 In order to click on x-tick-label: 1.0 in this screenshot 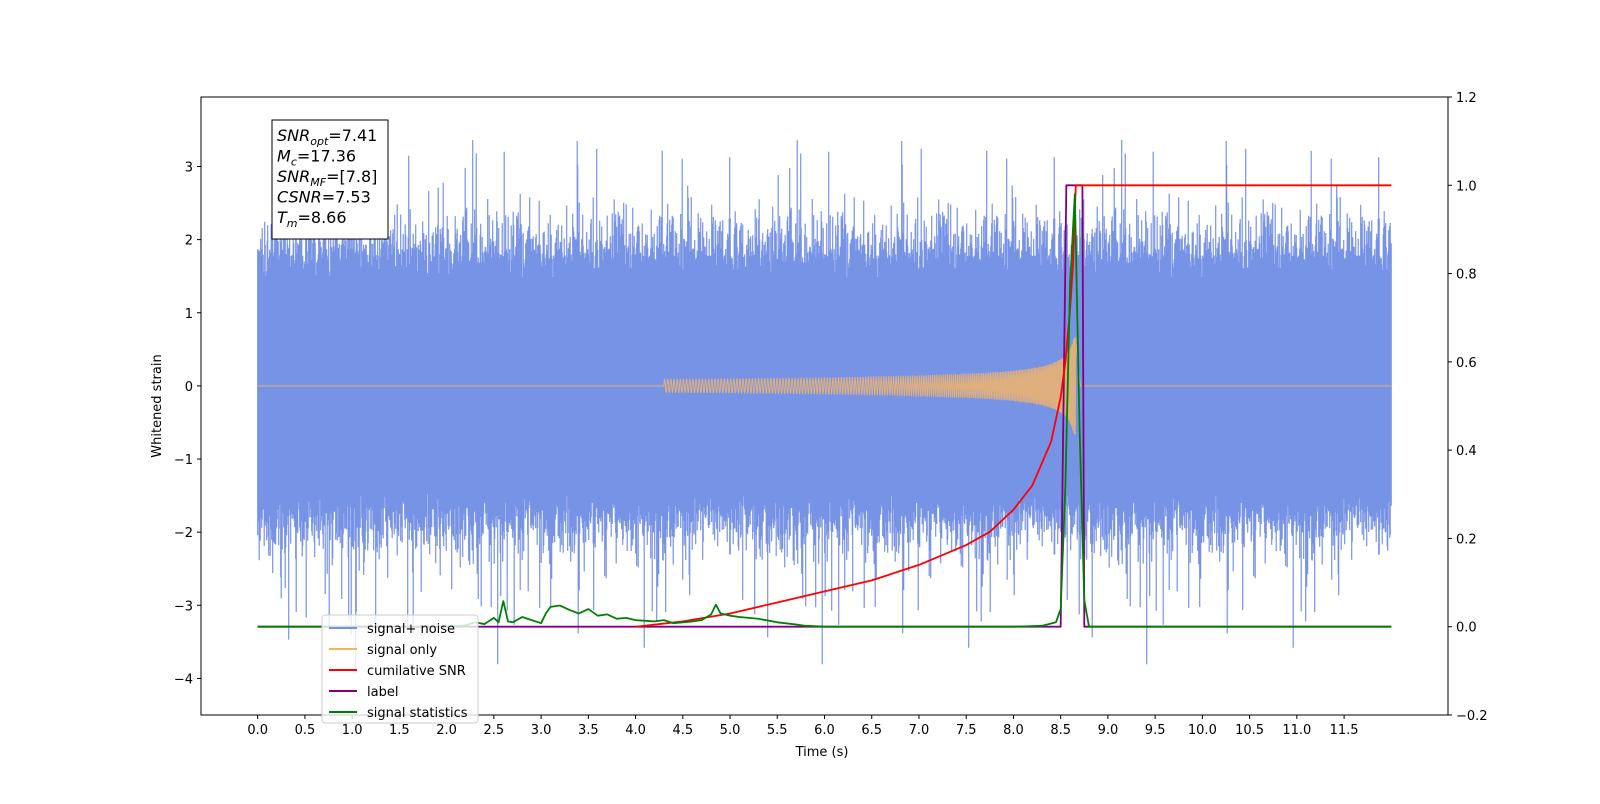, I will do `click(352, 730)`.